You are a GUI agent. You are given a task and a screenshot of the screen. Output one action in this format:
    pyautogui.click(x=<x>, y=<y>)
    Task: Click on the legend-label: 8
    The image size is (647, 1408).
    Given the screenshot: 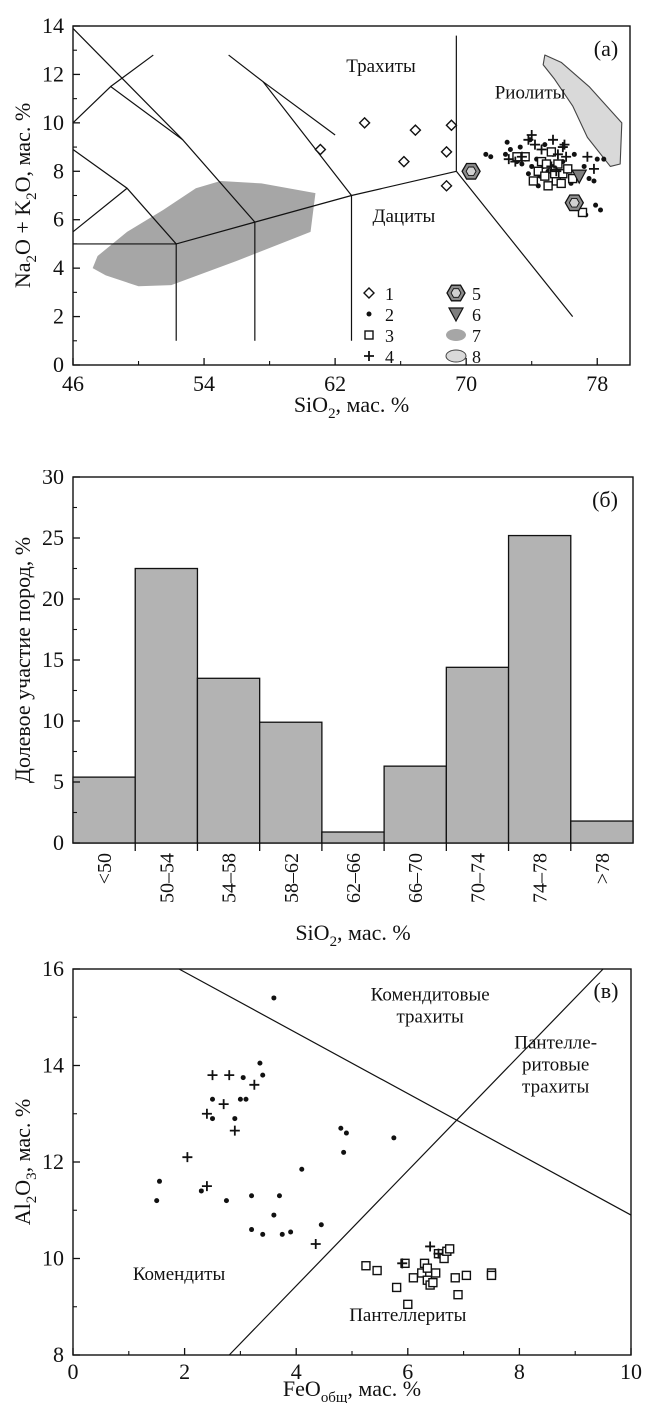 What is the action you would take?
    pyautogui.click(x=476, y=357)
    